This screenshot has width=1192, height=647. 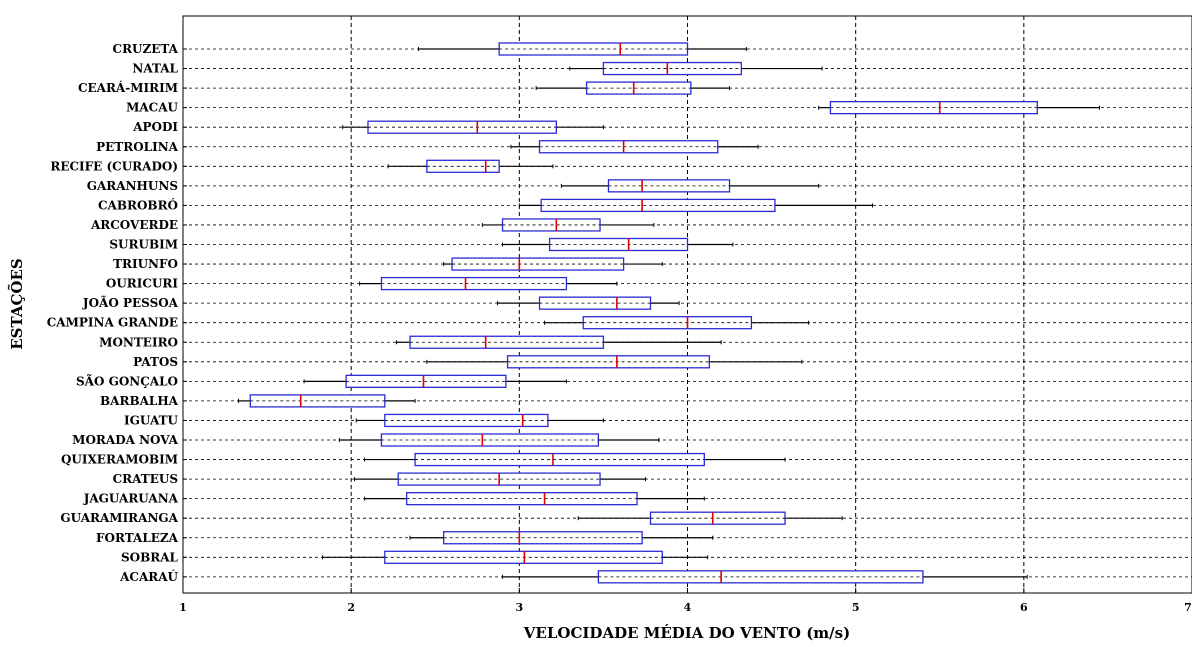 What do you see at coordinates (145, 479) in the screenshot?
I see `category-label: CRATEUS` at bounding box center [145, 479].